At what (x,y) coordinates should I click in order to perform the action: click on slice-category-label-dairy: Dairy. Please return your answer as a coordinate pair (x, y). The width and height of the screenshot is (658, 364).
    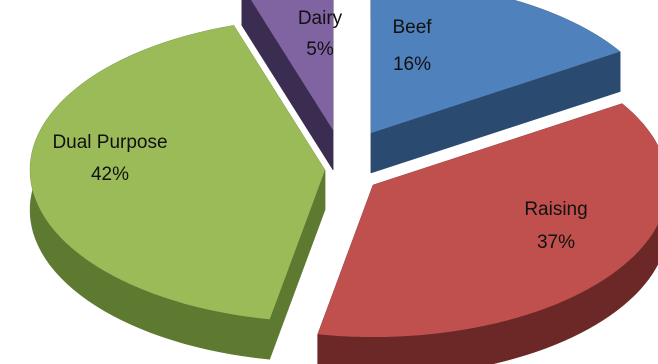
    Looking at the image, I should click on (320, 18).